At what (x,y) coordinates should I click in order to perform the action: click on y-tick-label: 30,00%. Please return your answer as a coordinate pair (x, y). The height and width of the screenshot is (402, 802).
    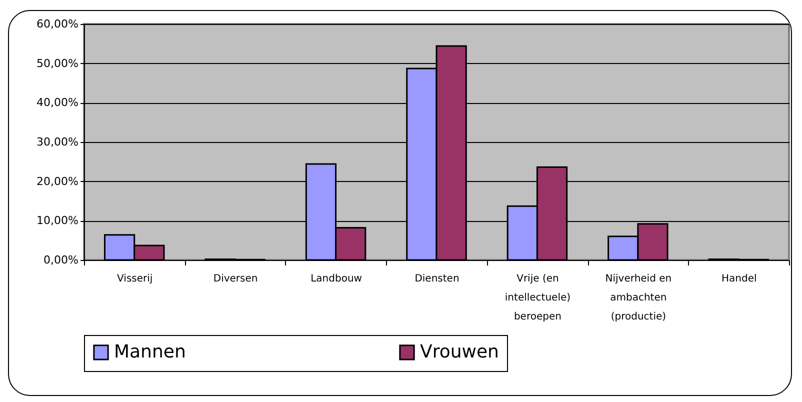
    Looking at the image, I should click on (57, 142).